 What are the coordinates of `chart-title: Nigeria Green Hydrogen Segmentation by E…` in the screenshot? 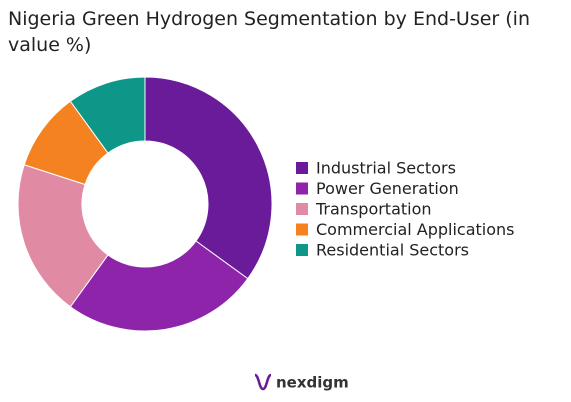 It's located at (269, 32).